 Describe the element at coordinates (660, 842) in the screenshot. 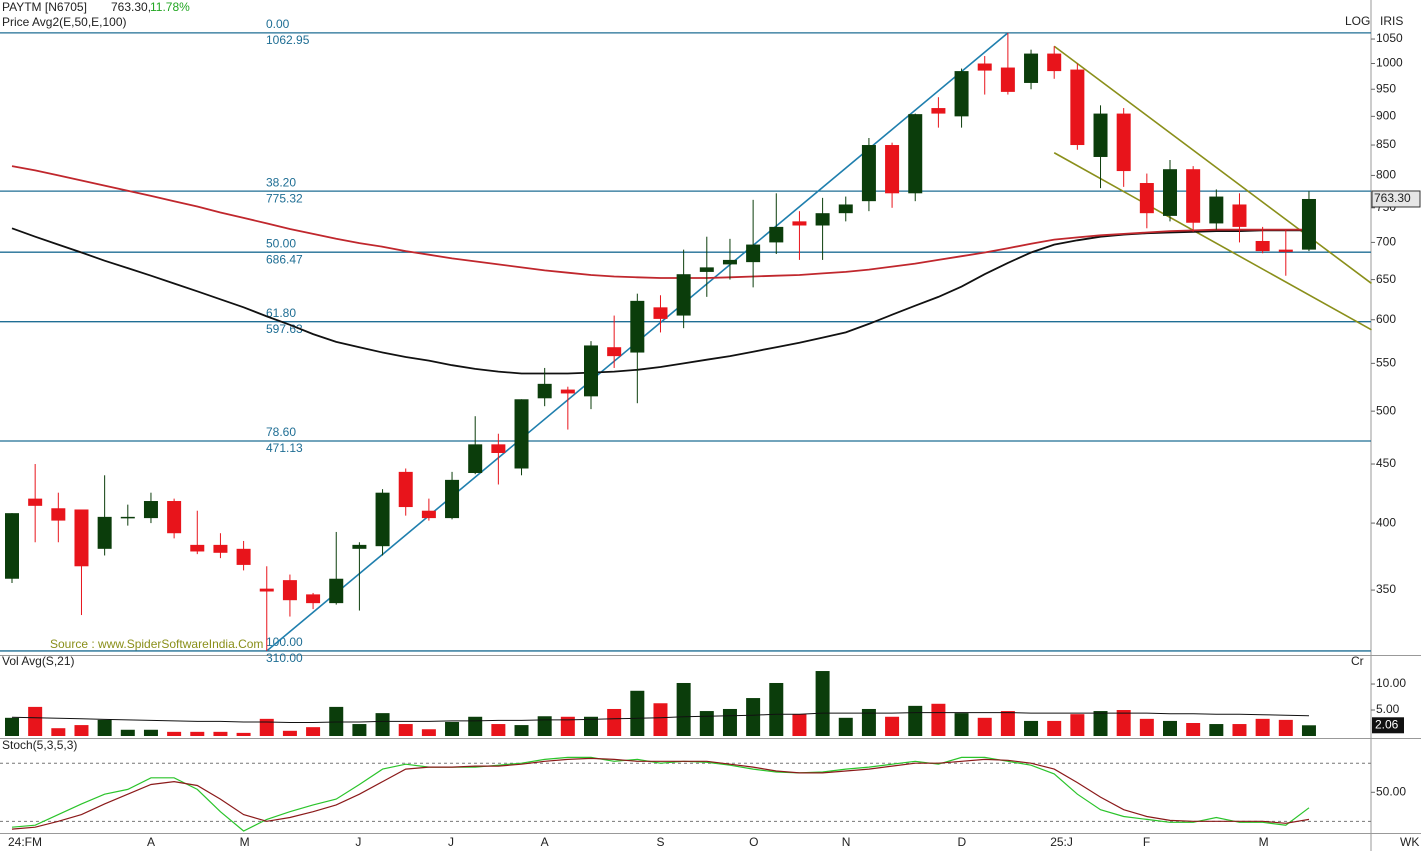

I see `x-tick-label: S` at that location.